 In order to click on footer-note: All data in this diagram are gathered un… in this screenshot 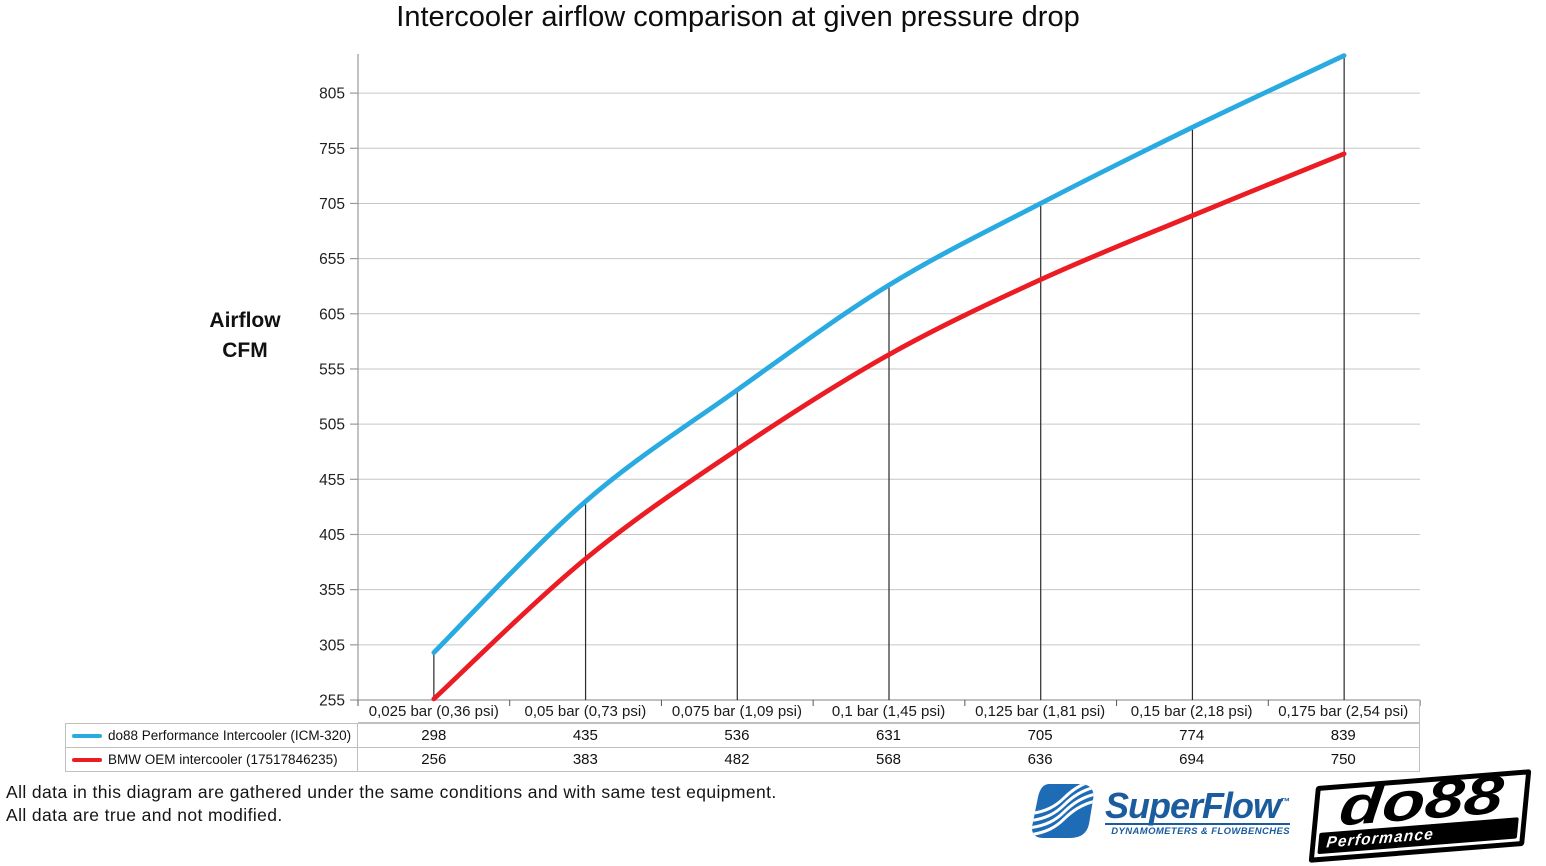, I will do `click(391, 803)`.